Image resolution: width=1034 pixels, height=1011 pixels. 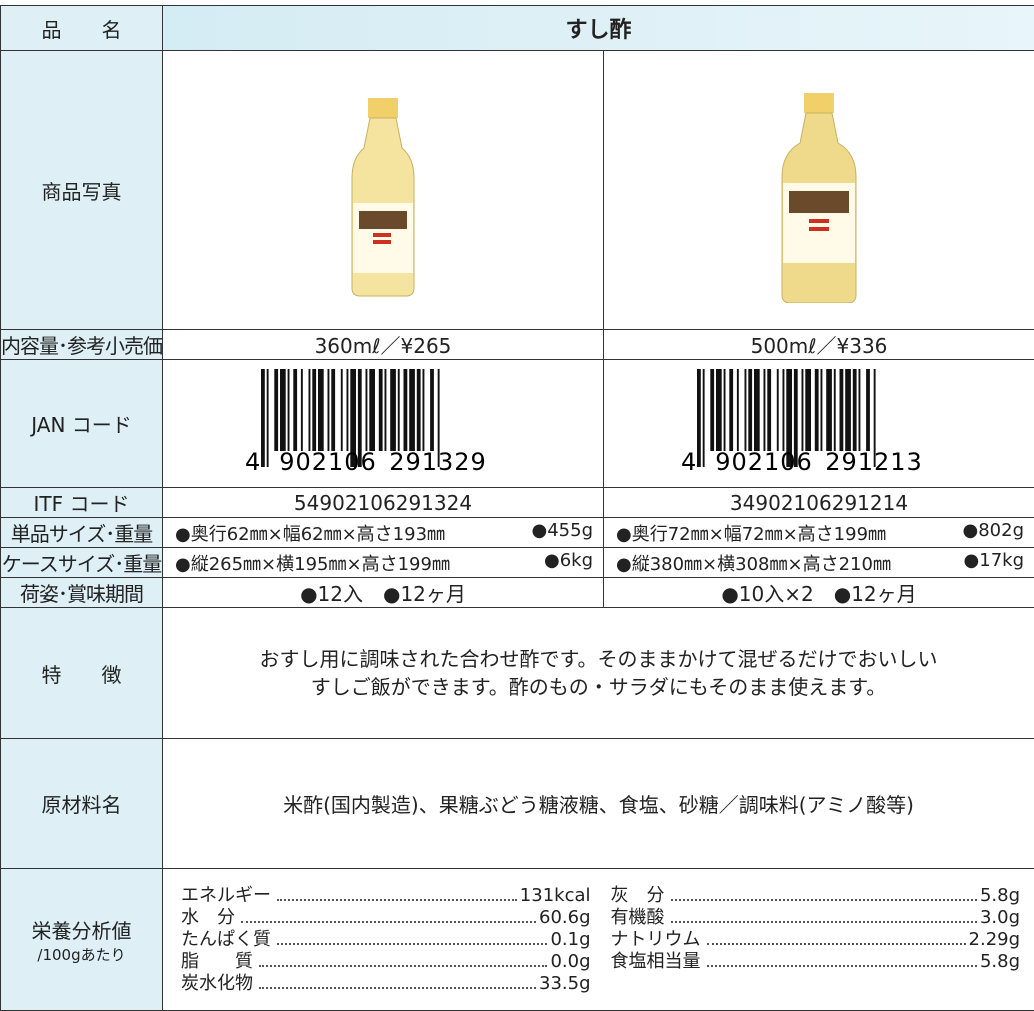 I want to click on row-label: 荷姿･賞味期間, so click(x=82, y=593).